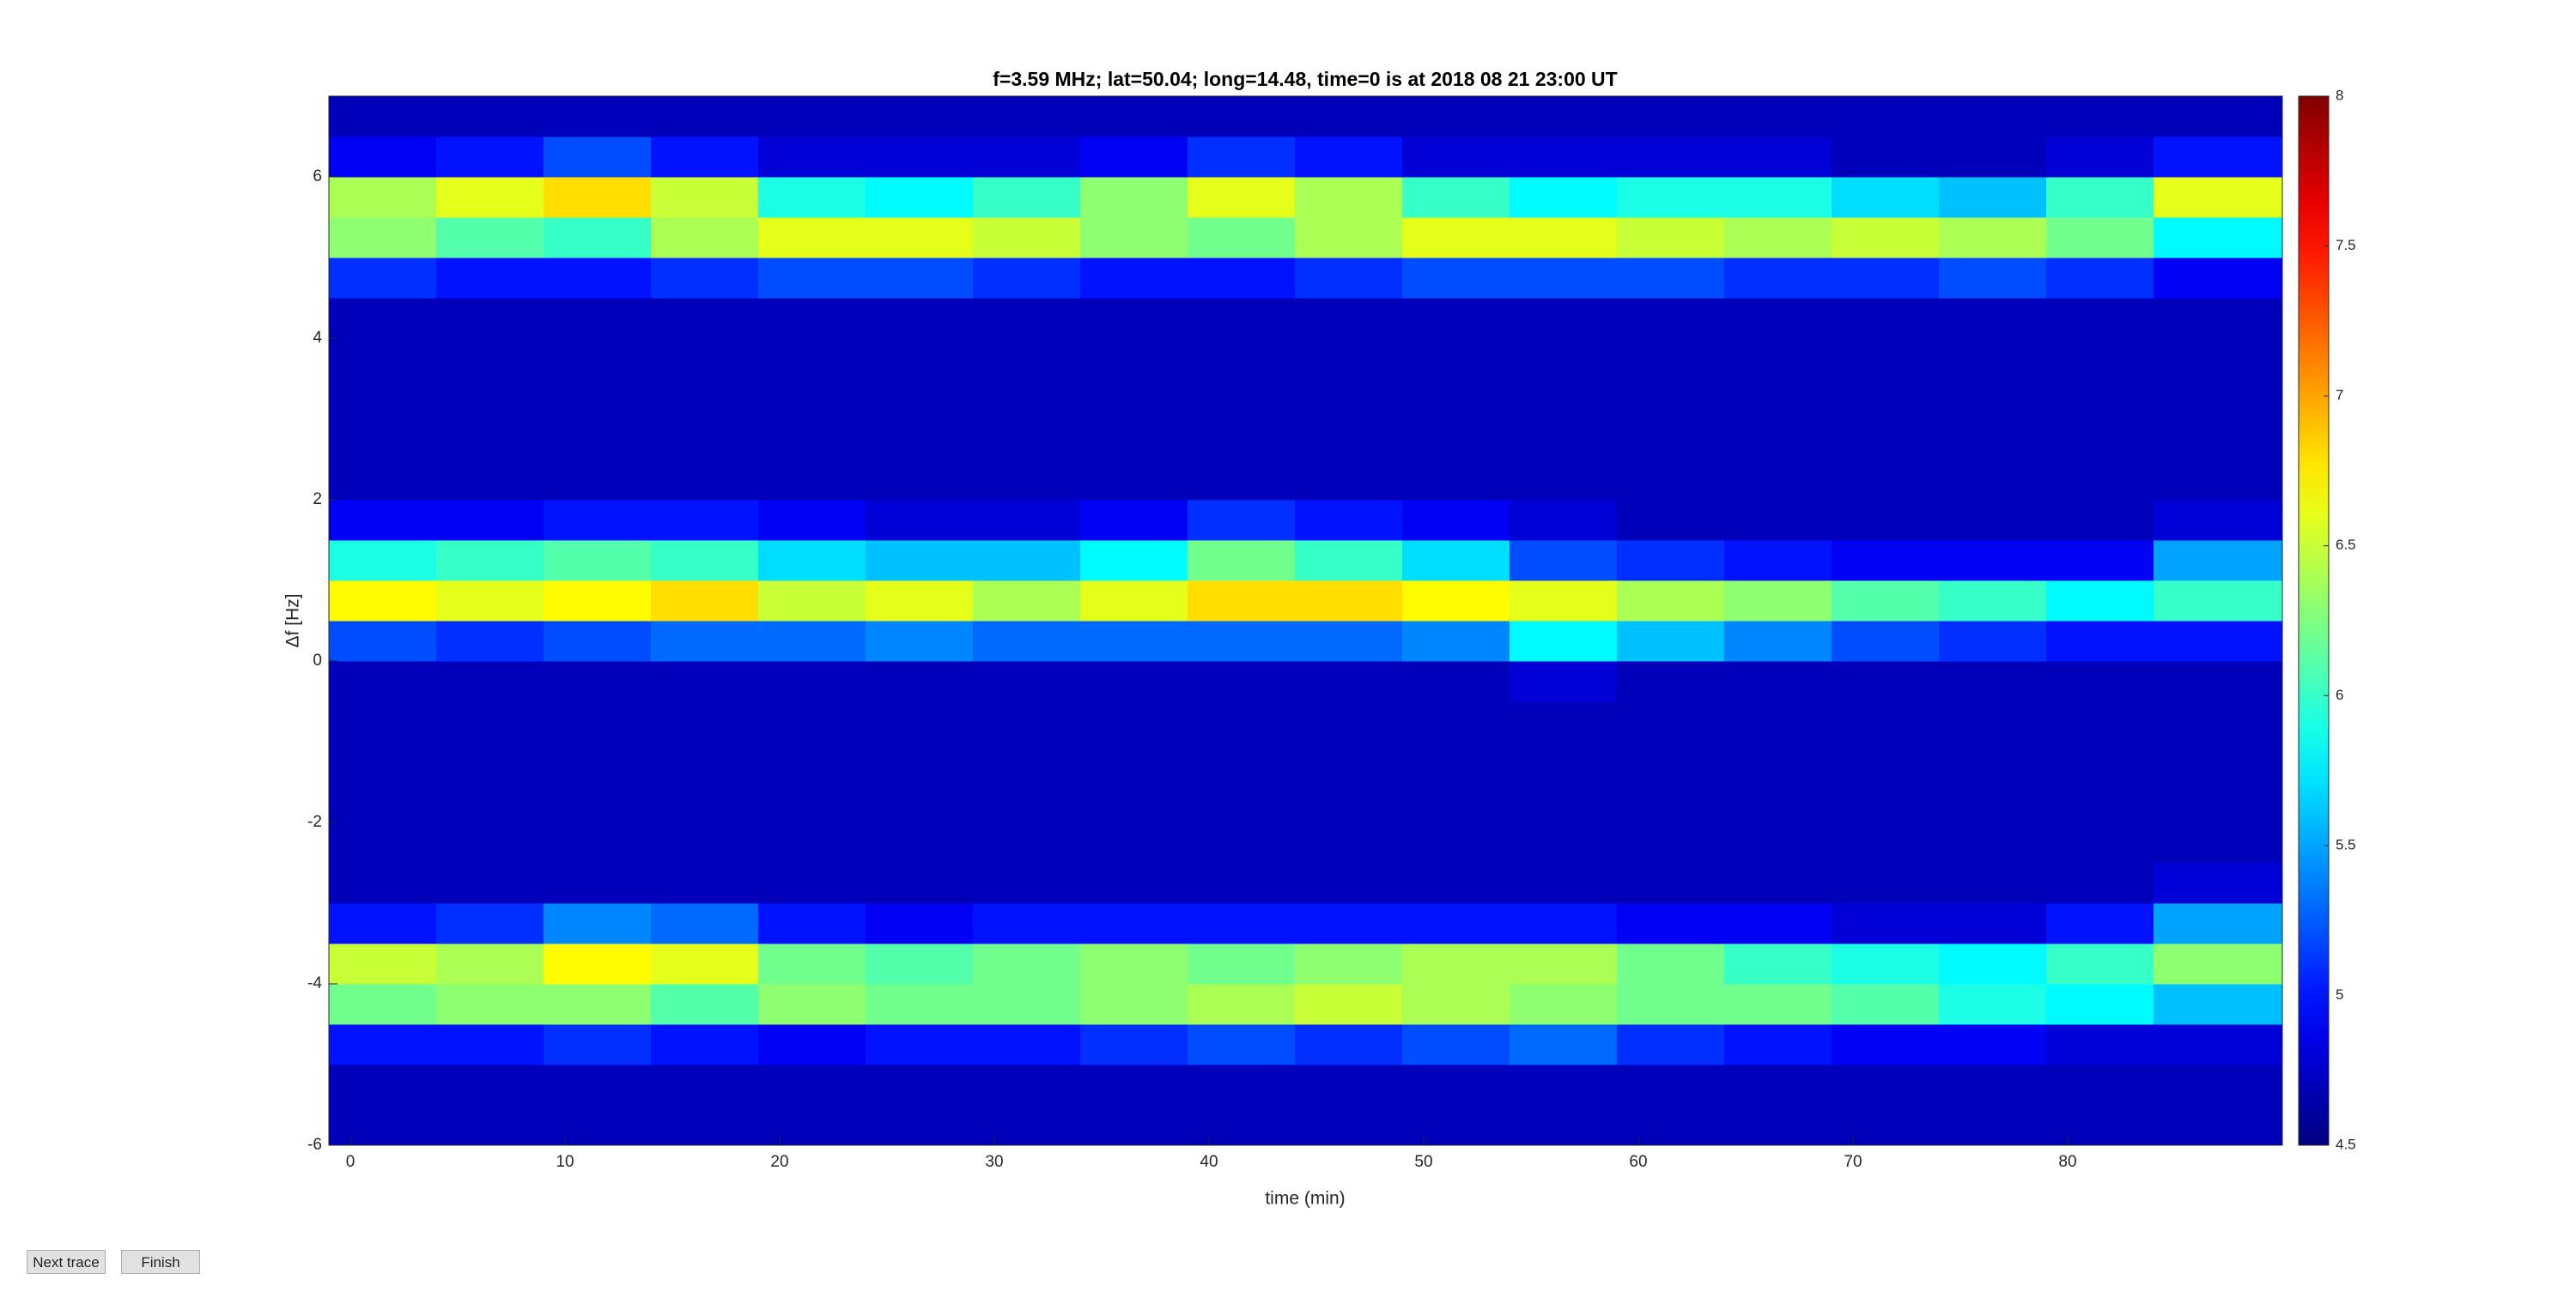 This screenshot has height=1292, width=2576. I want to click on x-tick-label: 60, so click(1638, 1162).